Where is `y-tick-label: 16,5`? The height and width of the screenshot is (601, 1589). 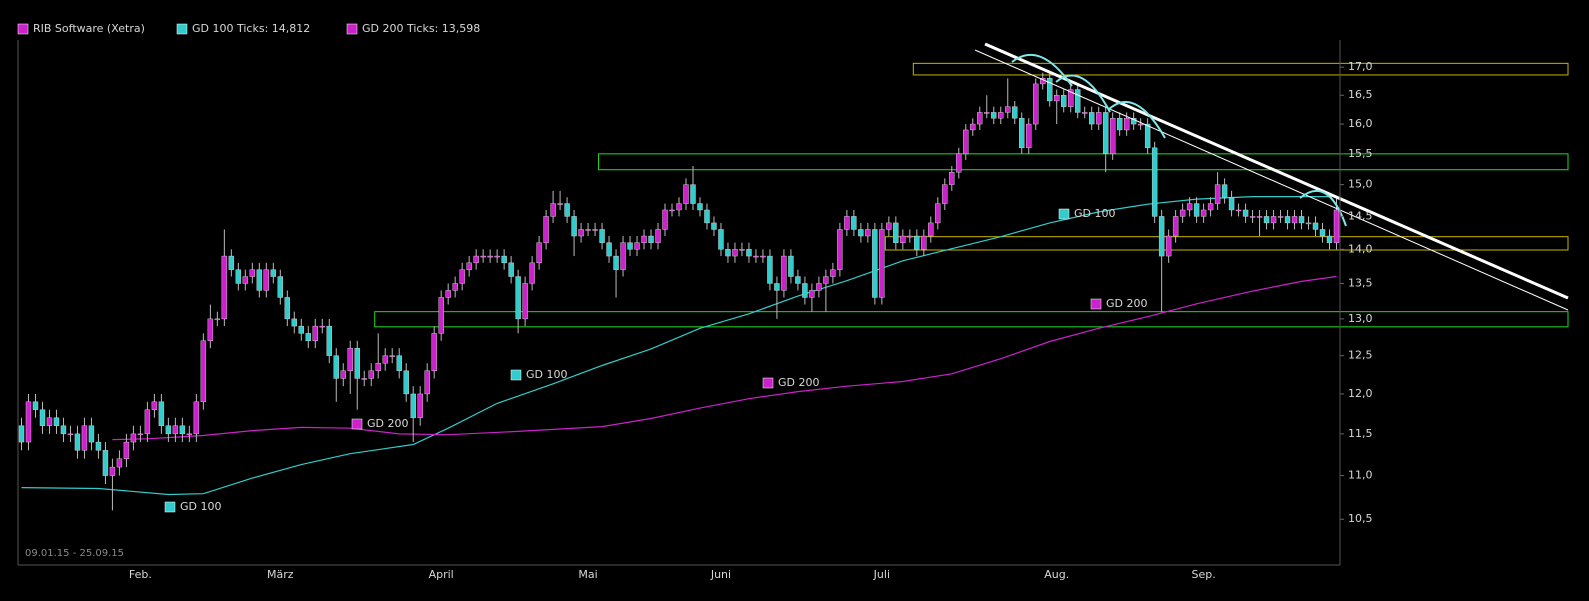
y-tick-label: 16,5 is located at coordinates (1360, 94).